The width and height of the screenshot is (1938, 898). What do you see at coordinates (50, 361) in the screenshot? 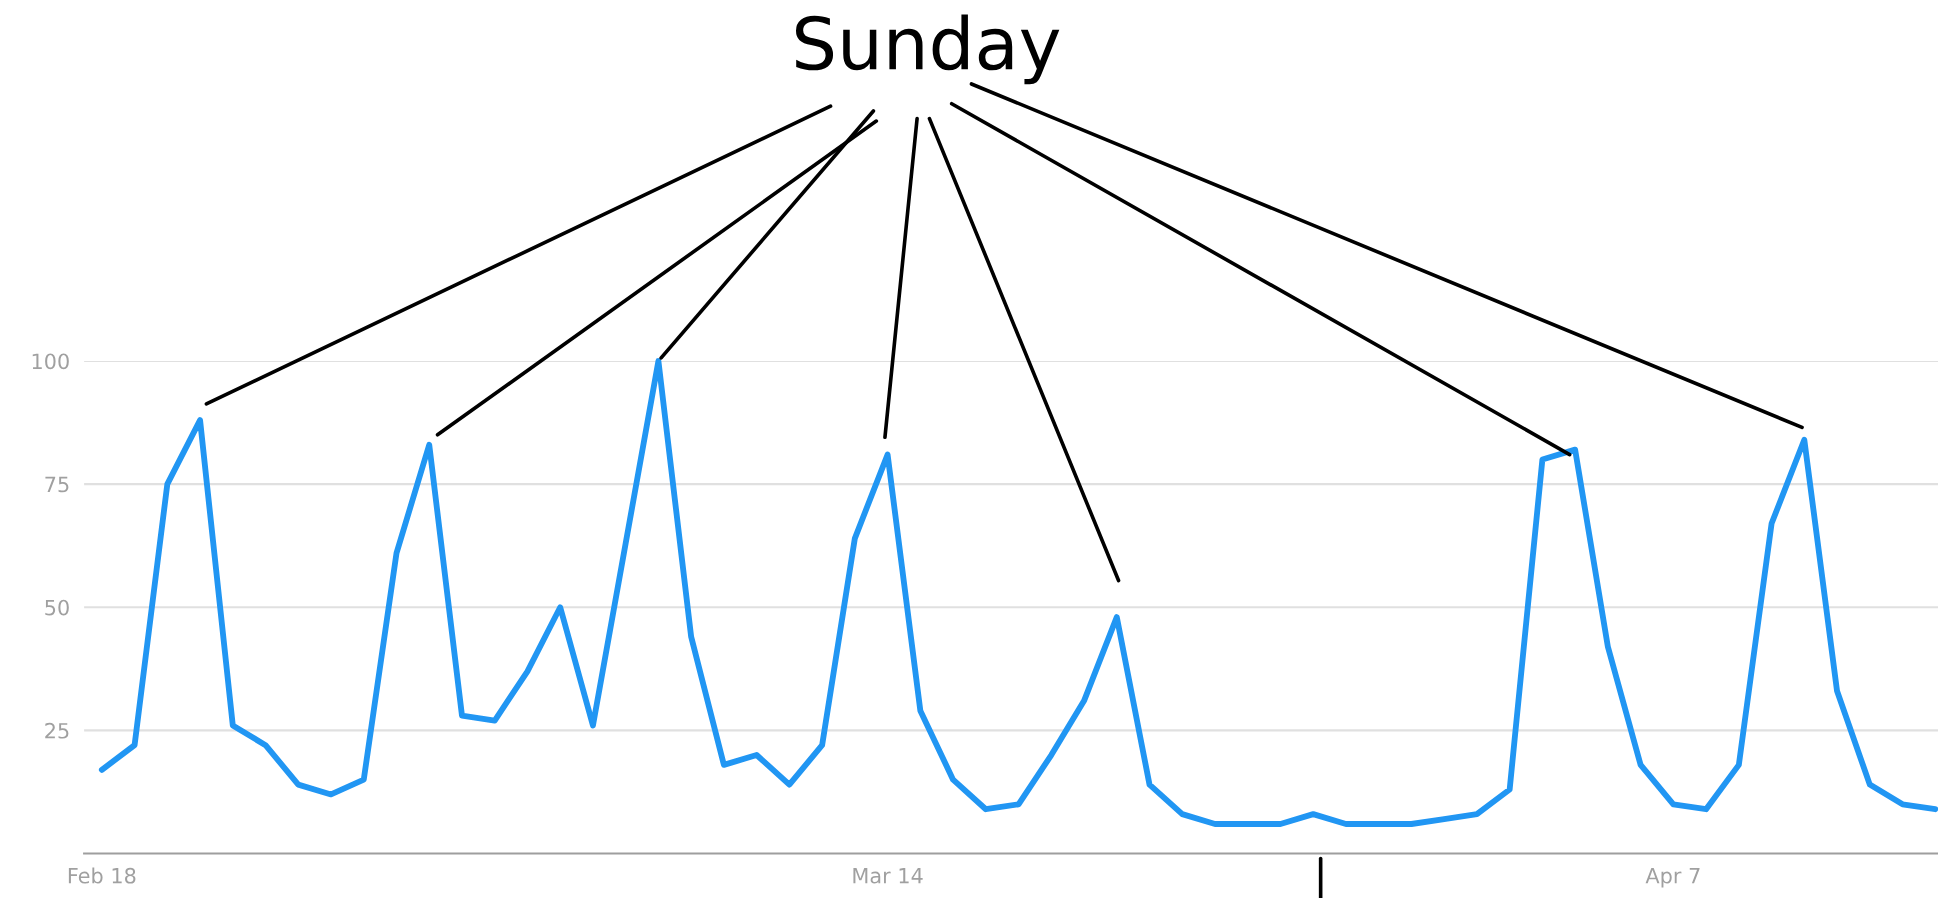
I see `y-tick-label: 100` at bounding box center [50, 361].